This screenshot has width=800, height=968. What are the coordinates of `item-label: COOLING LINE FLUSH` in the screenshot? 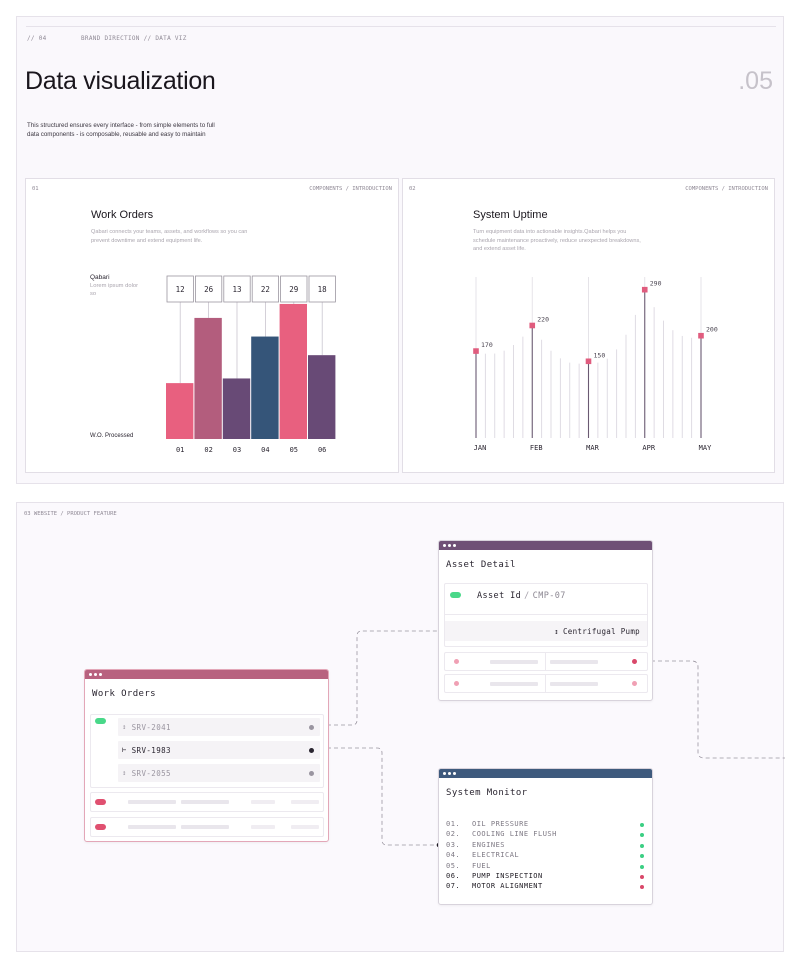 It's located at (514, 834).